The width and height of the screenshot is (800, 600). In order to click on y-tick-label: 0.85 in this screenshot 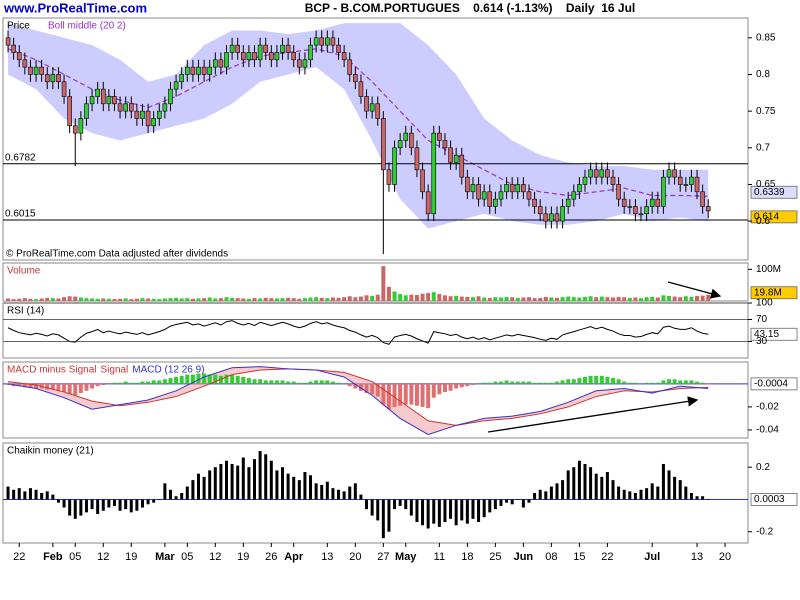, I will do `click(766, 37)`.